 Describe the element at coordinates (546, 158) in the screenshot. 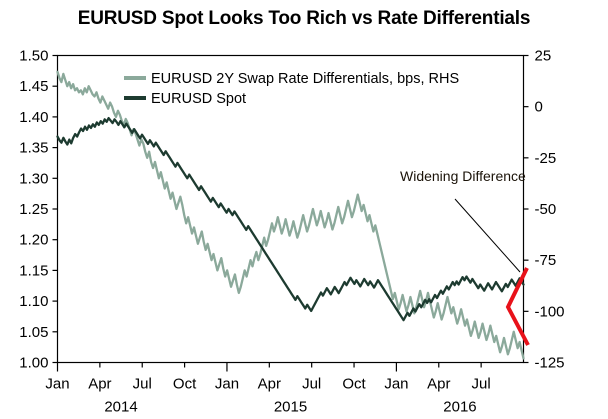

I see `y2-axis-tick-label: -25` at that location.